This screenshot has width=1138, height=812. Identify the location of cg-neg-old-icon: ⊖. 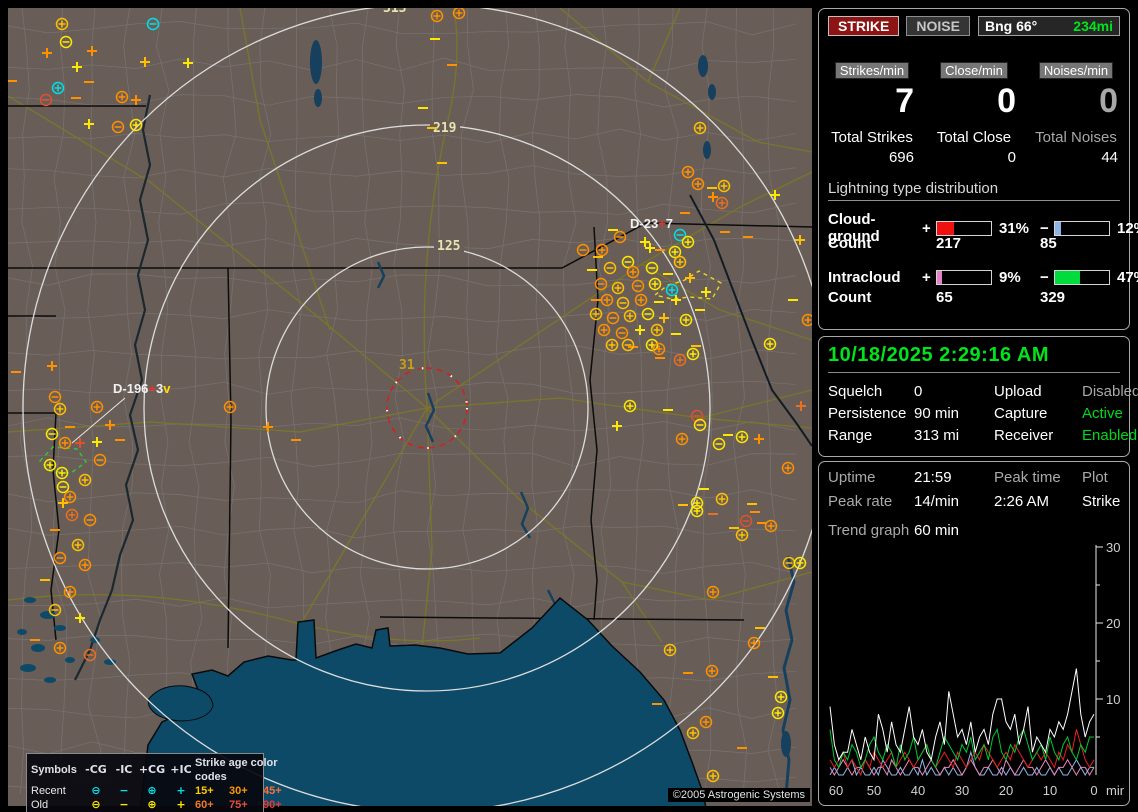
(96, 804).